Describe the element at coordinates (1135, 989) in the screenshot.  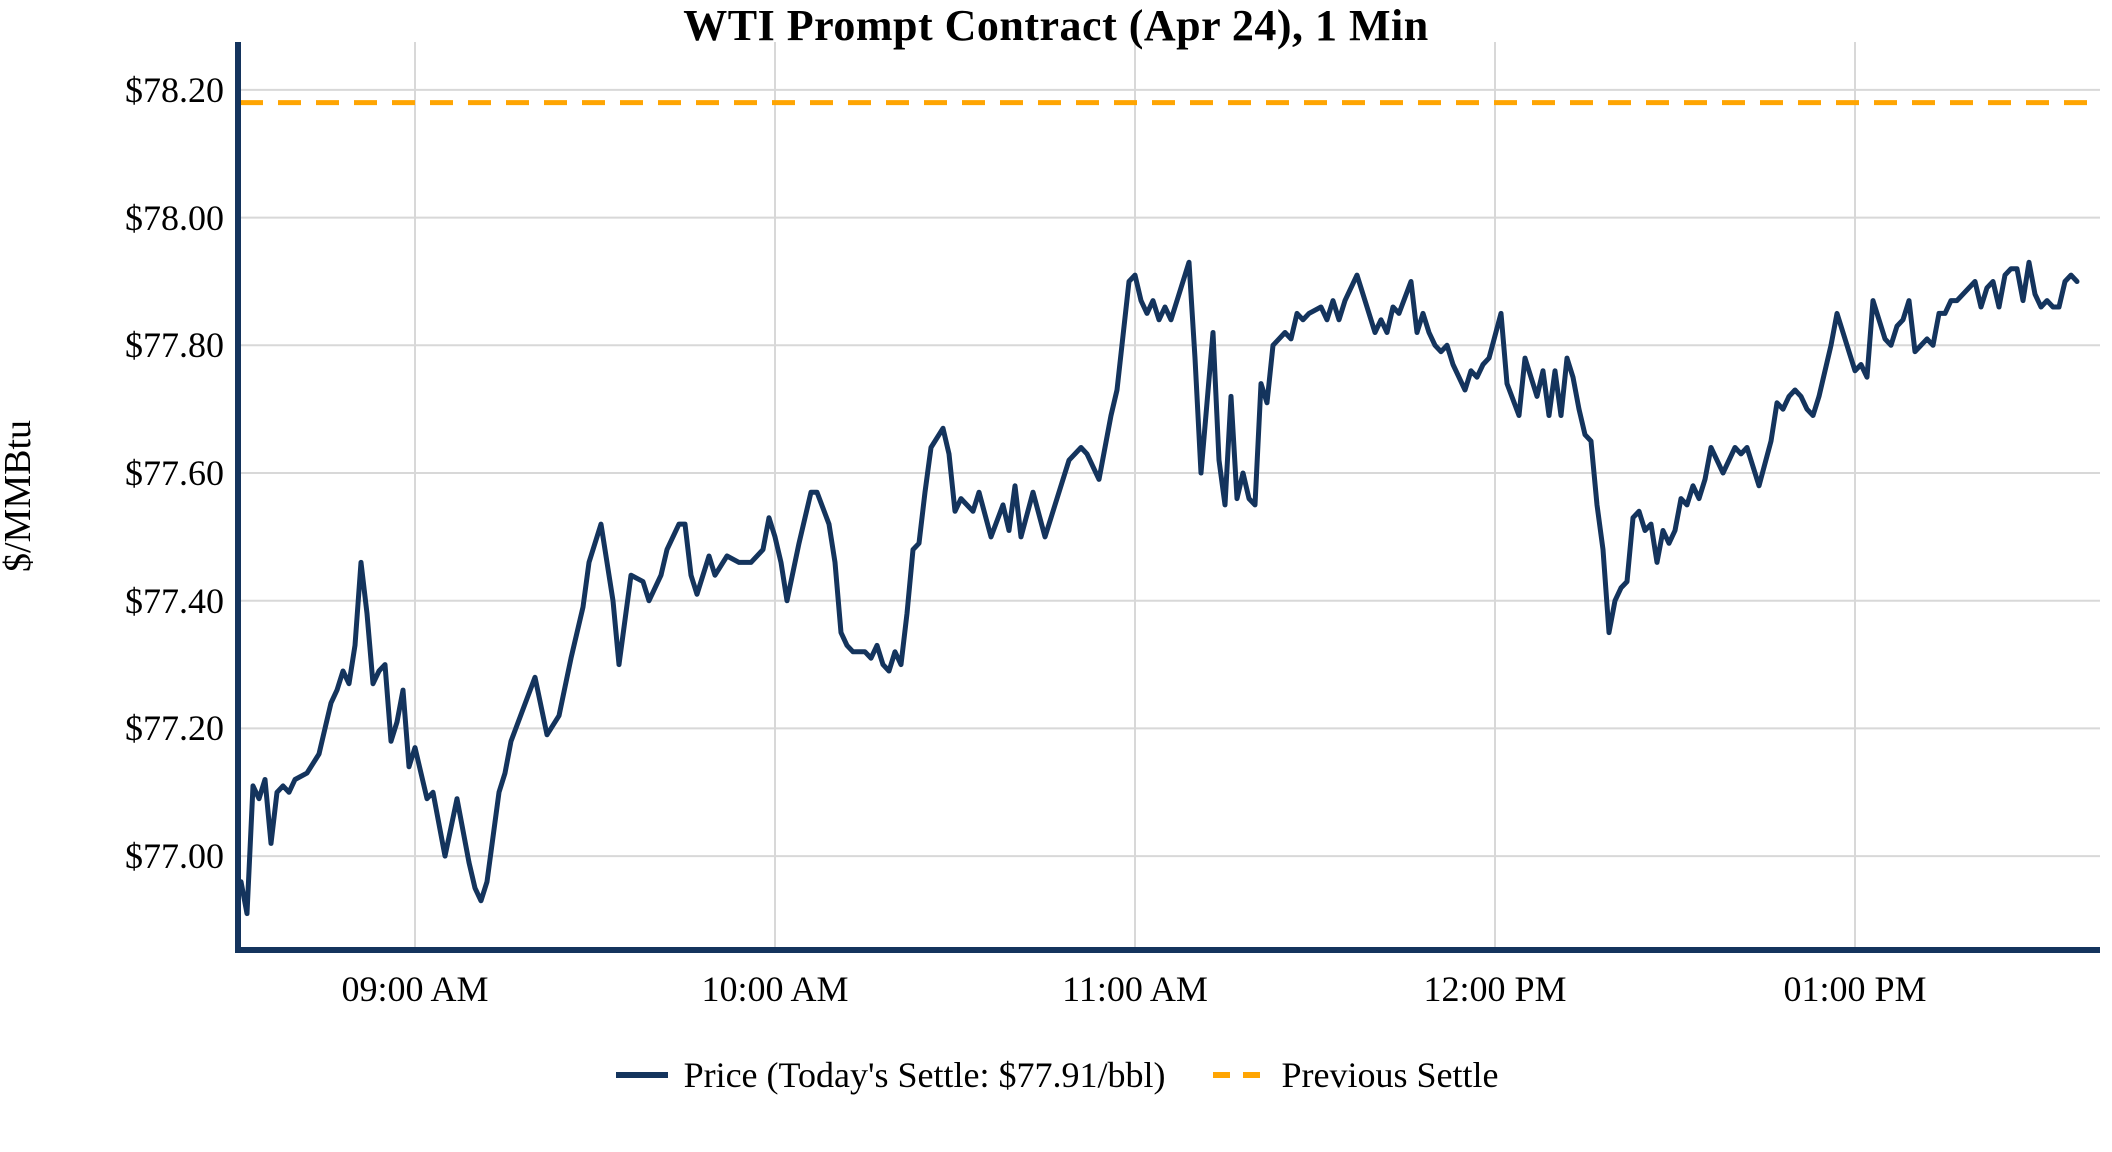
I see `x-tick-label: 11:00 AM` at that location.